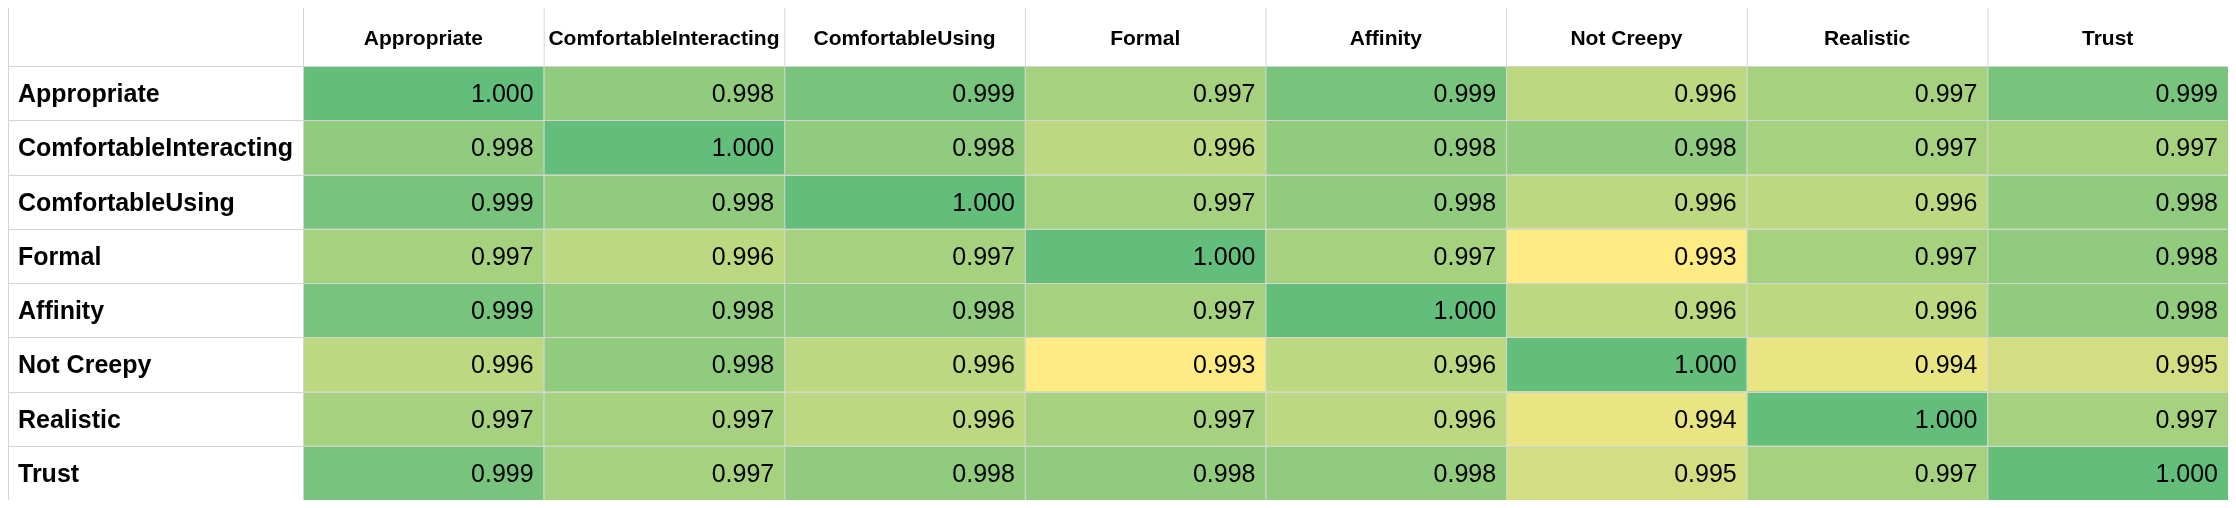  What do you see at coordinates (49, 472) in the screenshot?
I see `y-tick-label: Trust` at bounding box center [49, 472].